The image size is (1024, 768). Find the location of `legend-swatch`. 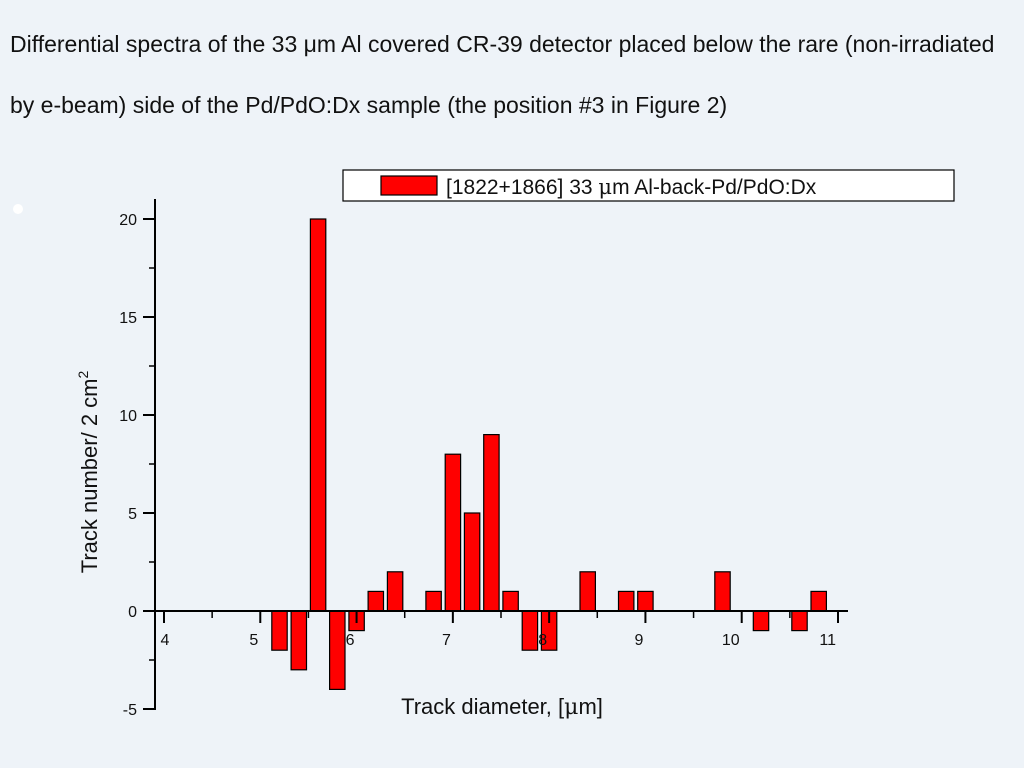

legend-swatch is located at coordinates (409, 185).